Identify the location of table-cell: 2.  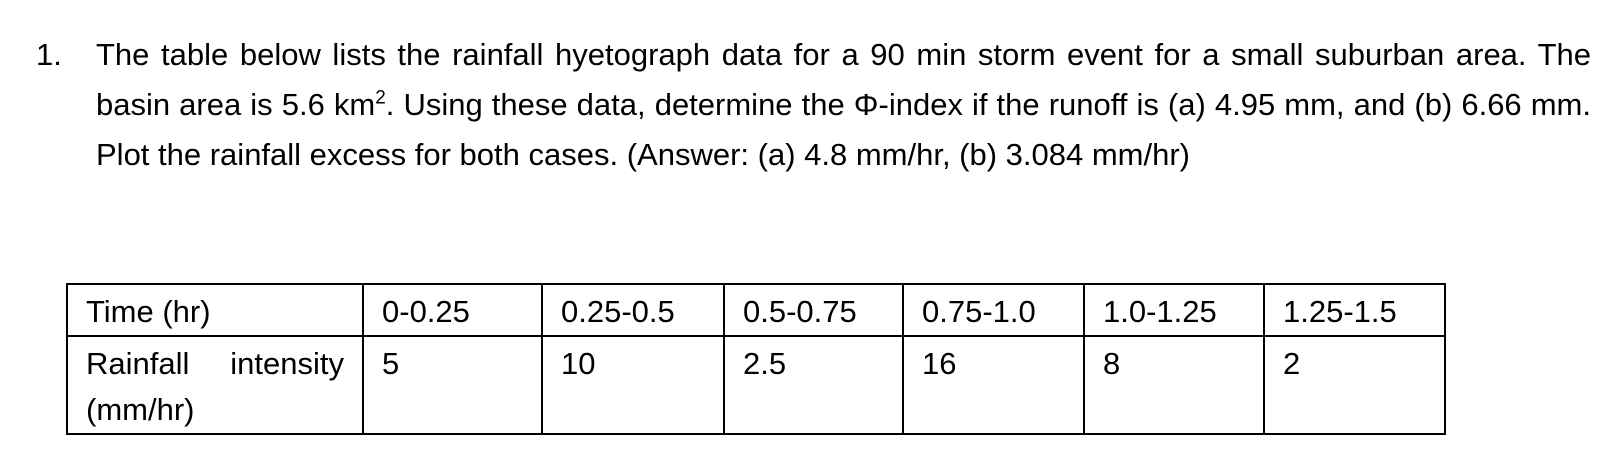
(1354, 385).